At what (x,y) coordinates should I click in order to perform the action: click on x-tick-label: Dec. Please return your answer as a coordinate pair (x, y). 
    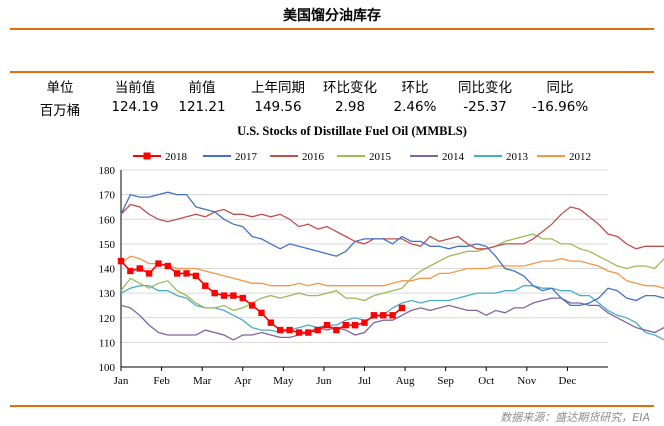
    Looking at the image, I should click on (568, 381).